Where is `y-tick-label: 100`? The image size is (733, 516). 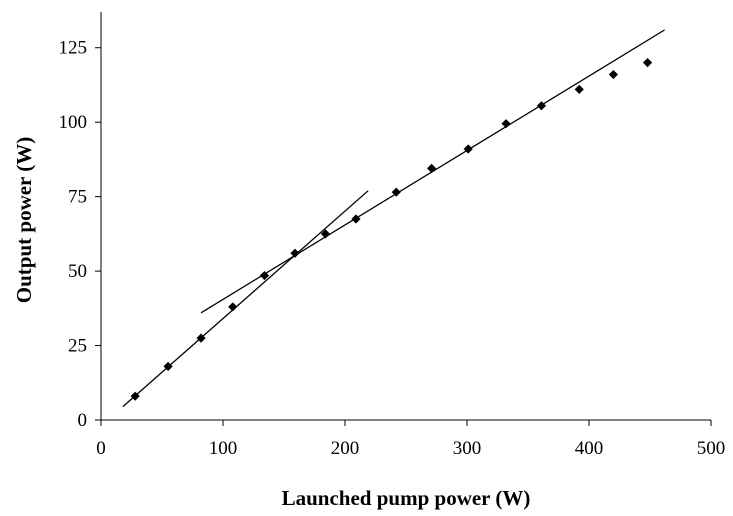
y-tick-label: 100 is located at coordinates (73, 122).